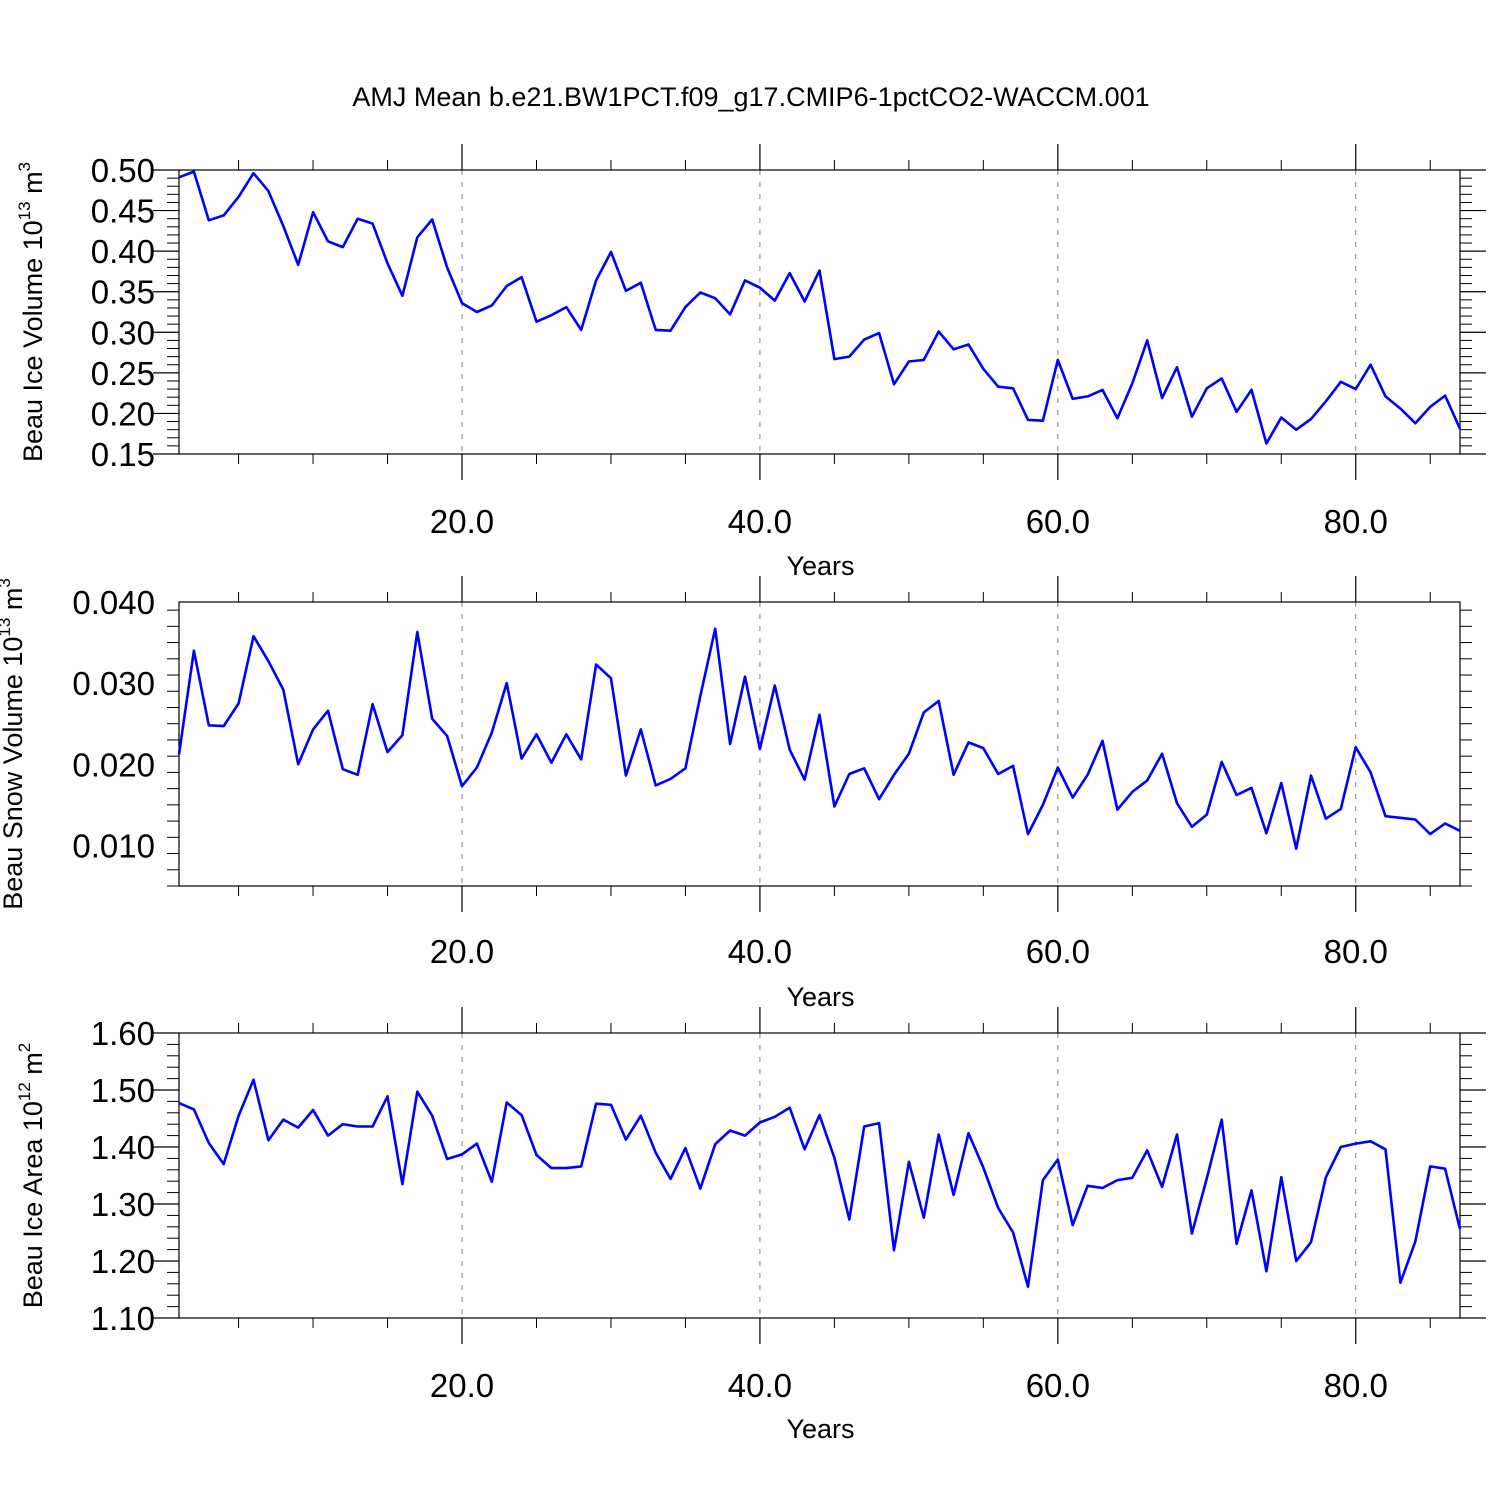 The image size is (1500, 1500). I want to click on y-axis-label: Beau Ice Area 1012 m2, so click(31, 1176).